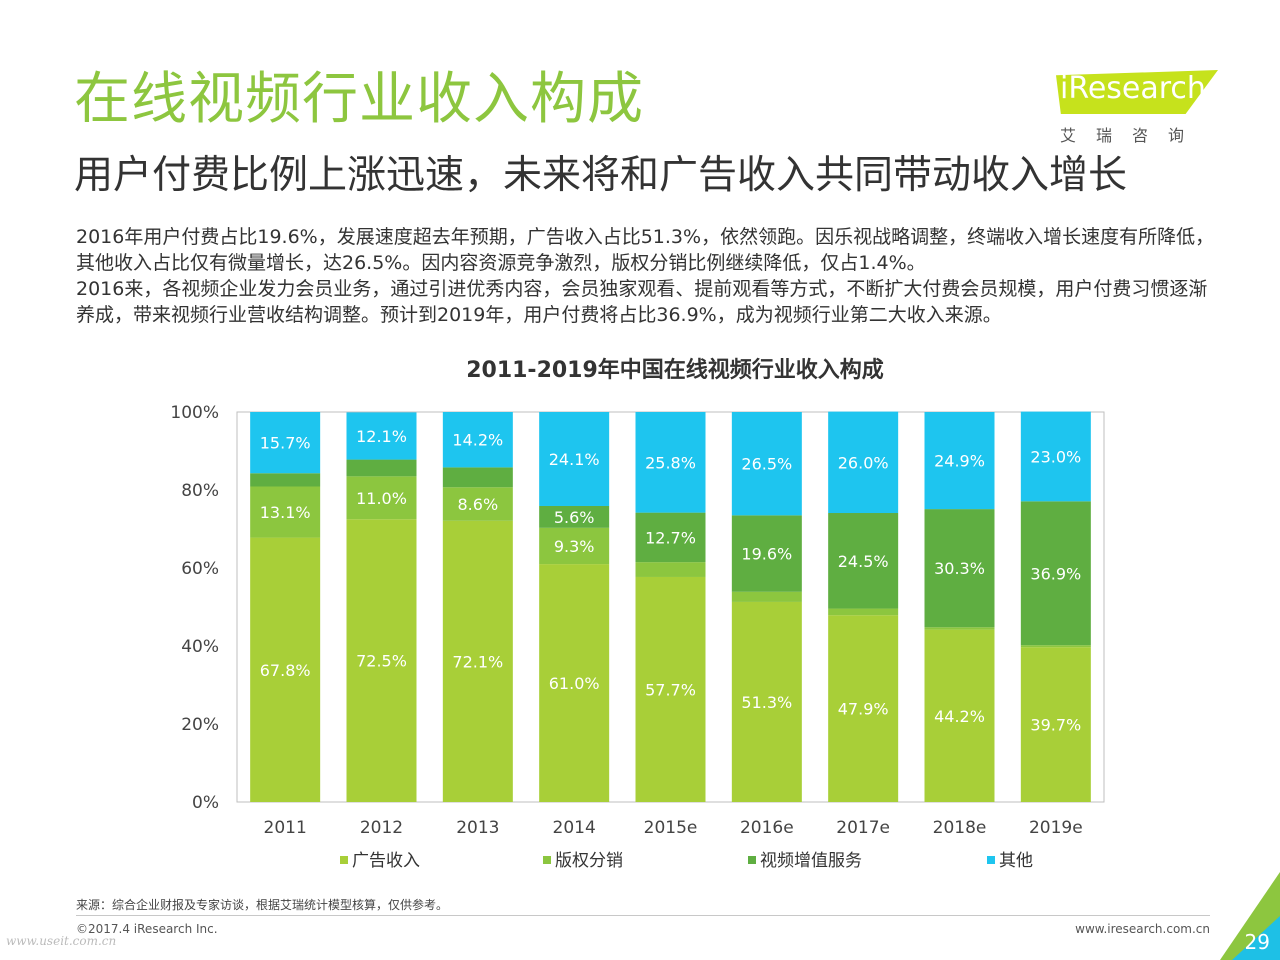  I want to click on data-label: 44.2%, so click(959, 716).